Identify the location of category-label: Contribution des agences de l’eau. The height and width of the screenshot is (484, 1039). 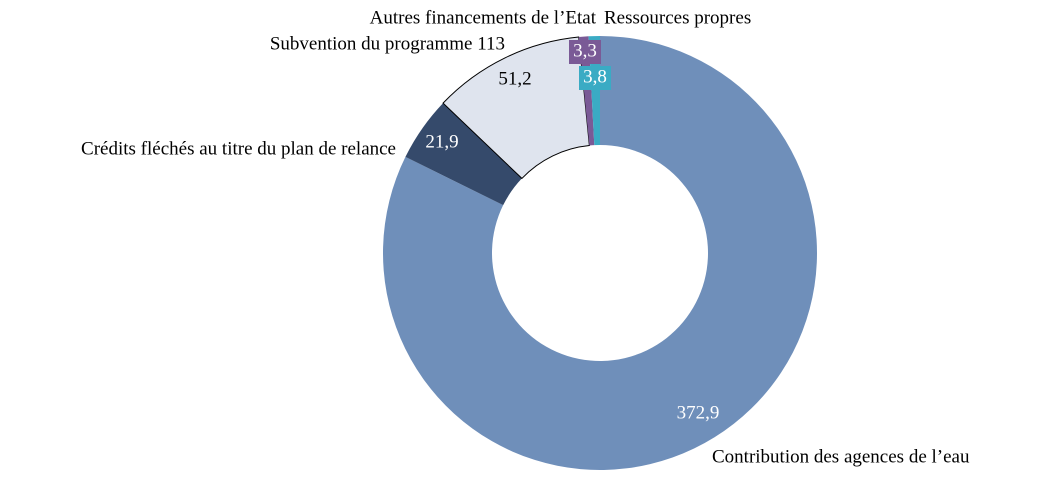
(841, 456).